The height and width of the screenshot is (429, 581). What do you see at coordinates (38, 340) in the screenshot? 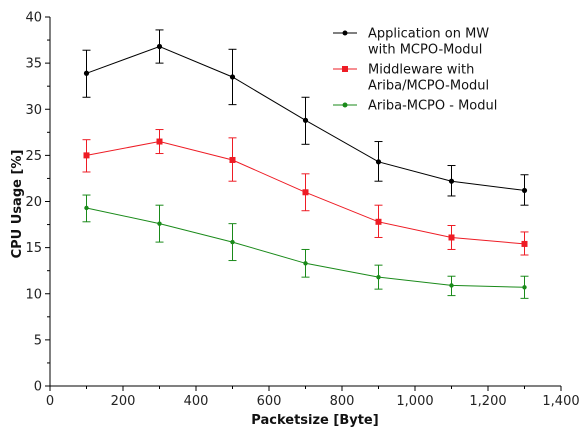
I see `y-tick-label: 5` at bounding box center [38, 340].